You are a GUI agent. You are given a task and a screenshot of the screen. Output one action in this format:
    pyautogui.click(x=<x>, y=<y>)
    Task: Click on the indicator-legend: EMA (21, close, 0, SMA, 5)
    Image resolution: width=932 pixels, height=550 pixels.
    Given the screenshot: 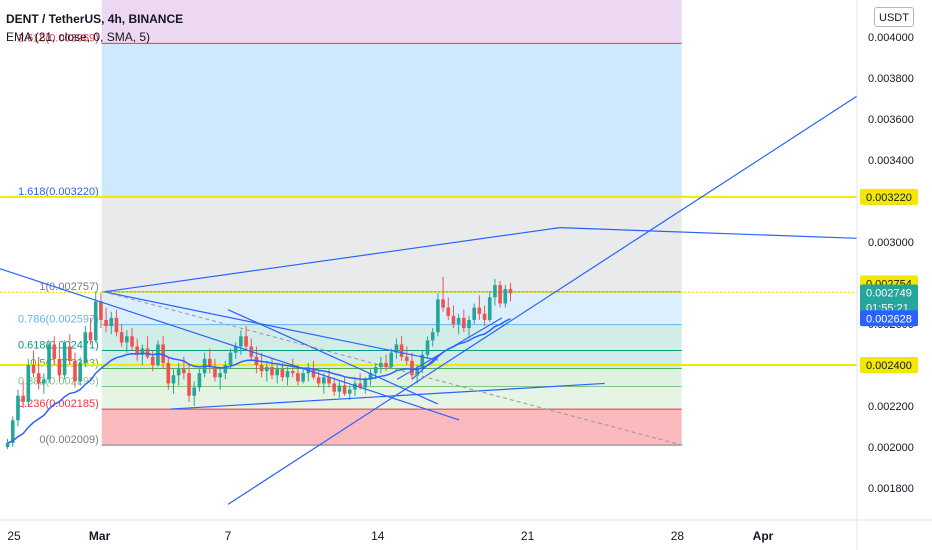 What is the action you would take?
    pyautogui.click(x=78, y=37)
    